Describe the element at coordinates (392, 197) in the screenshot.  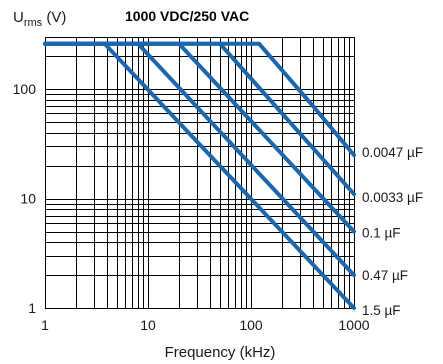
I see `series-label: 0.0033 µF` at that location.